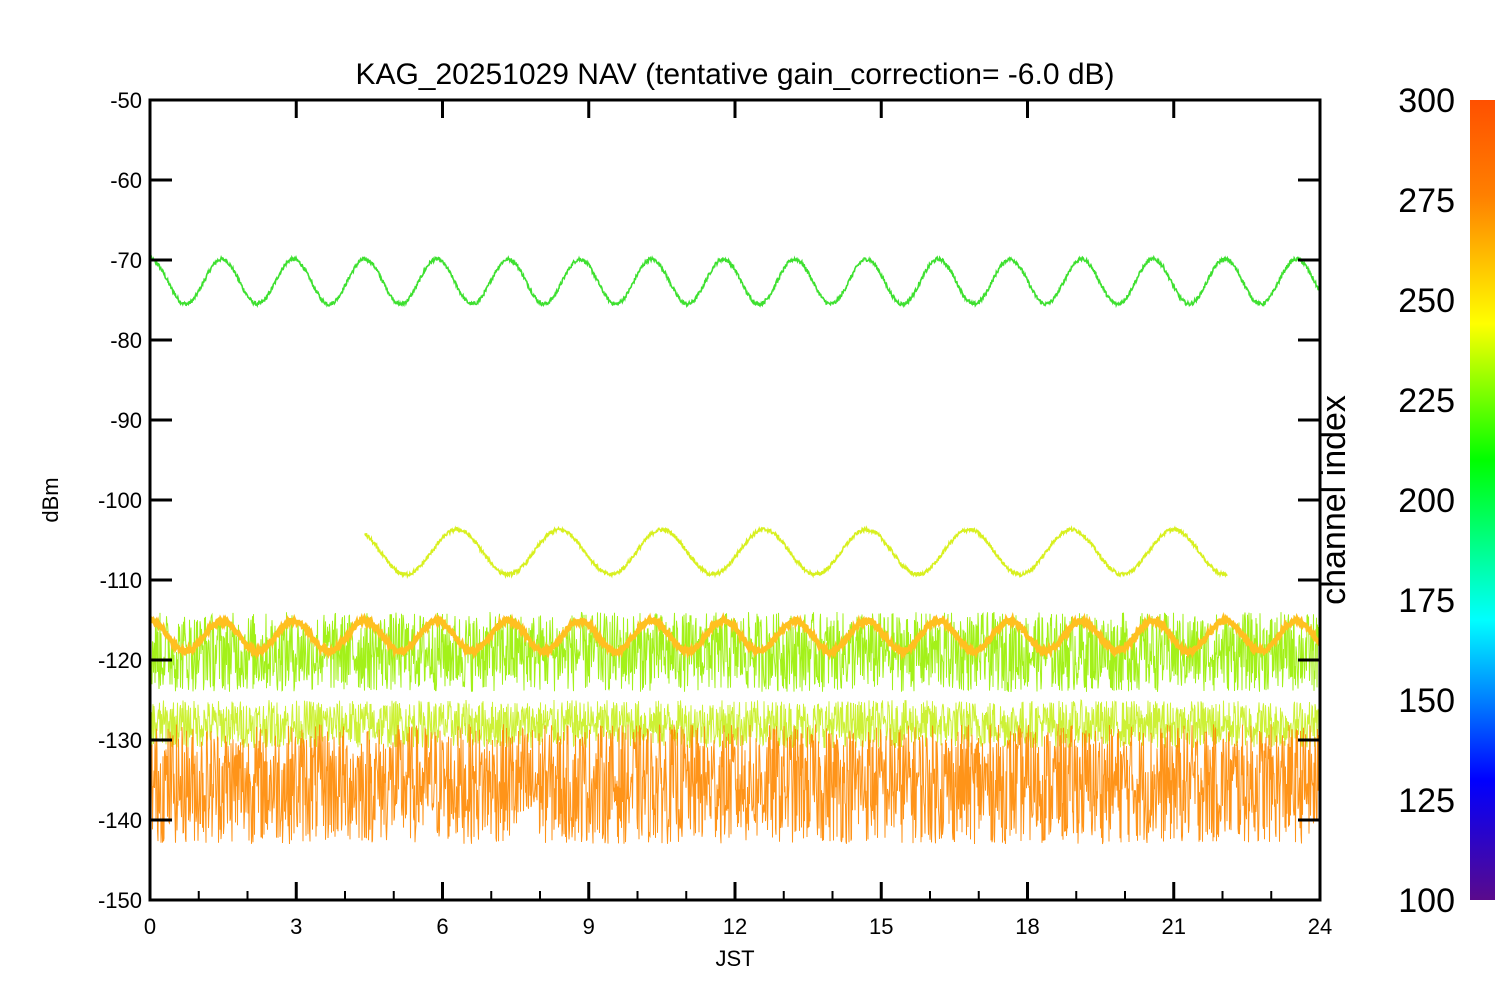 This screenshot has height=1000, width=1500. Describe the element at coordinates (1426, 901) in the screenshot. I see `colorbar-tick-label: 100` at that location.